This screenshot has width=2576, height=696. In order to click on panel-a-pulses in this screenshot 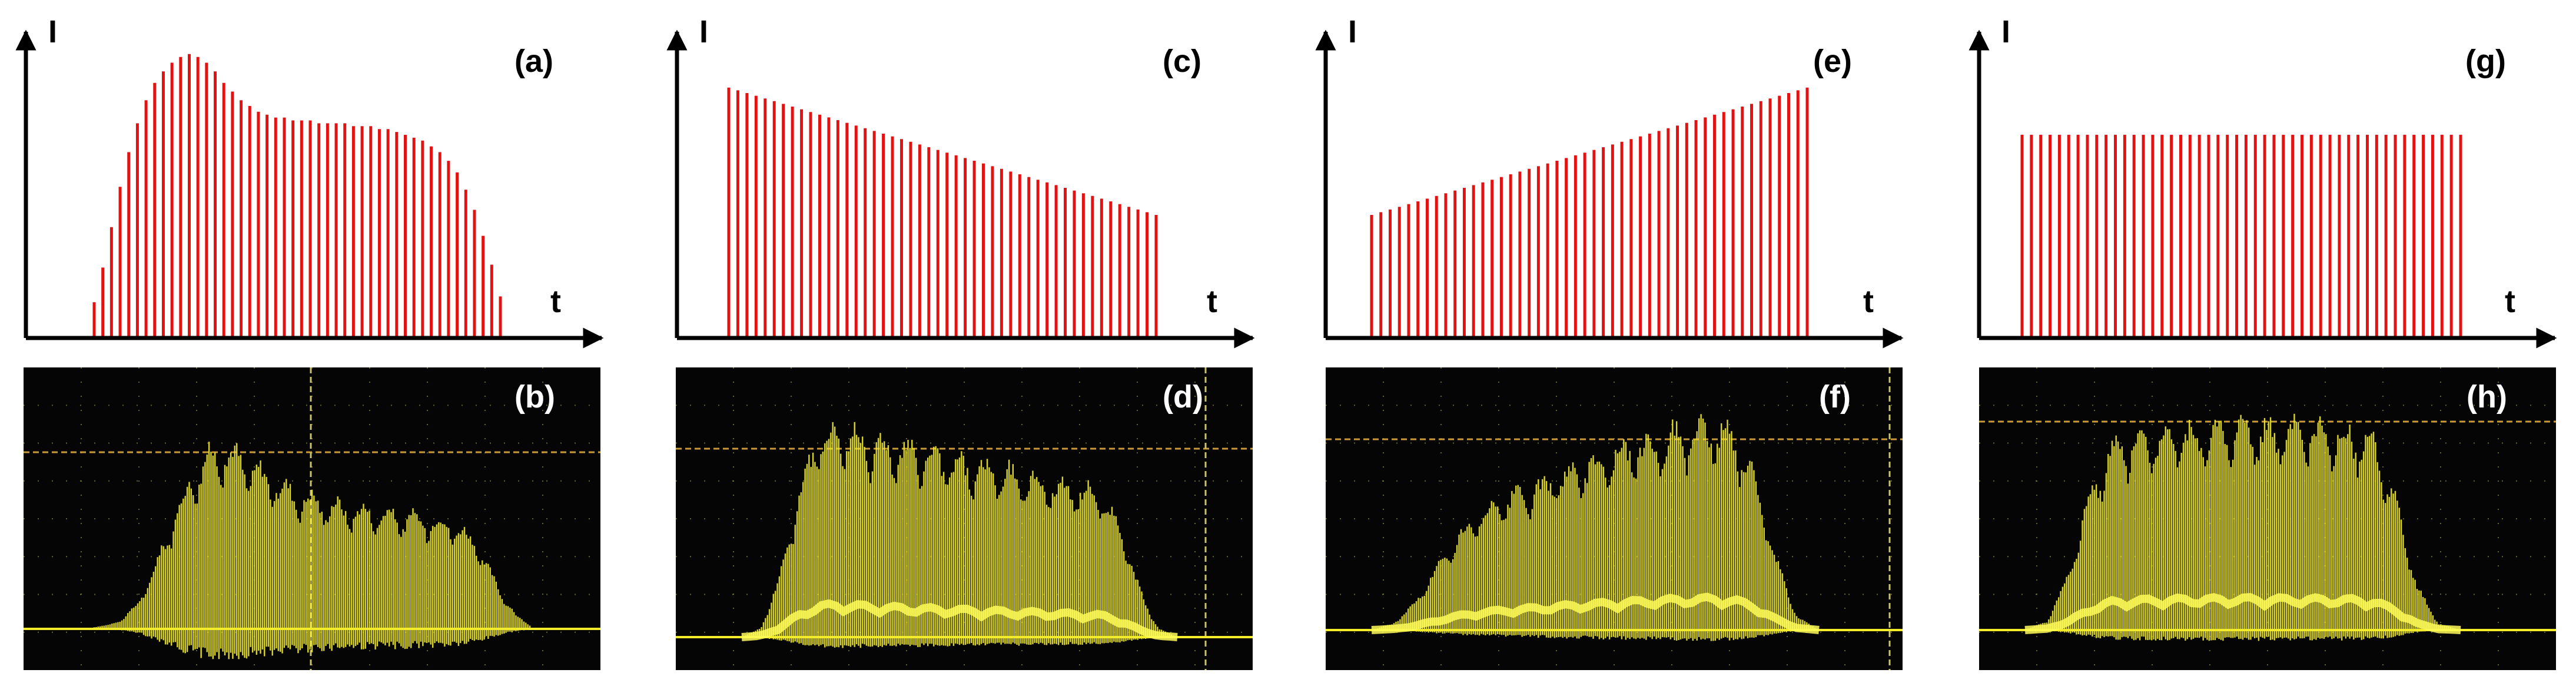, I will do `click(297, 195)`.